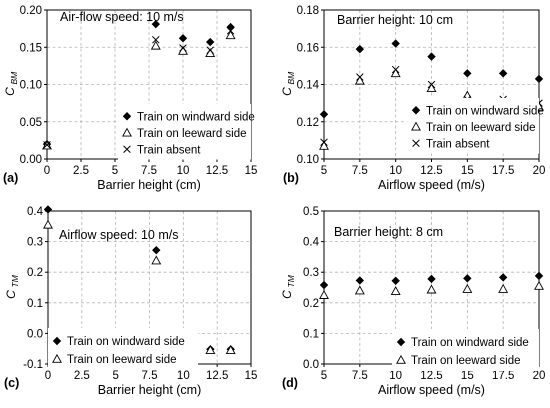 This screenshot has width=550, height=408. I want to click on y-axis-label: C BM, so click(288, 83).